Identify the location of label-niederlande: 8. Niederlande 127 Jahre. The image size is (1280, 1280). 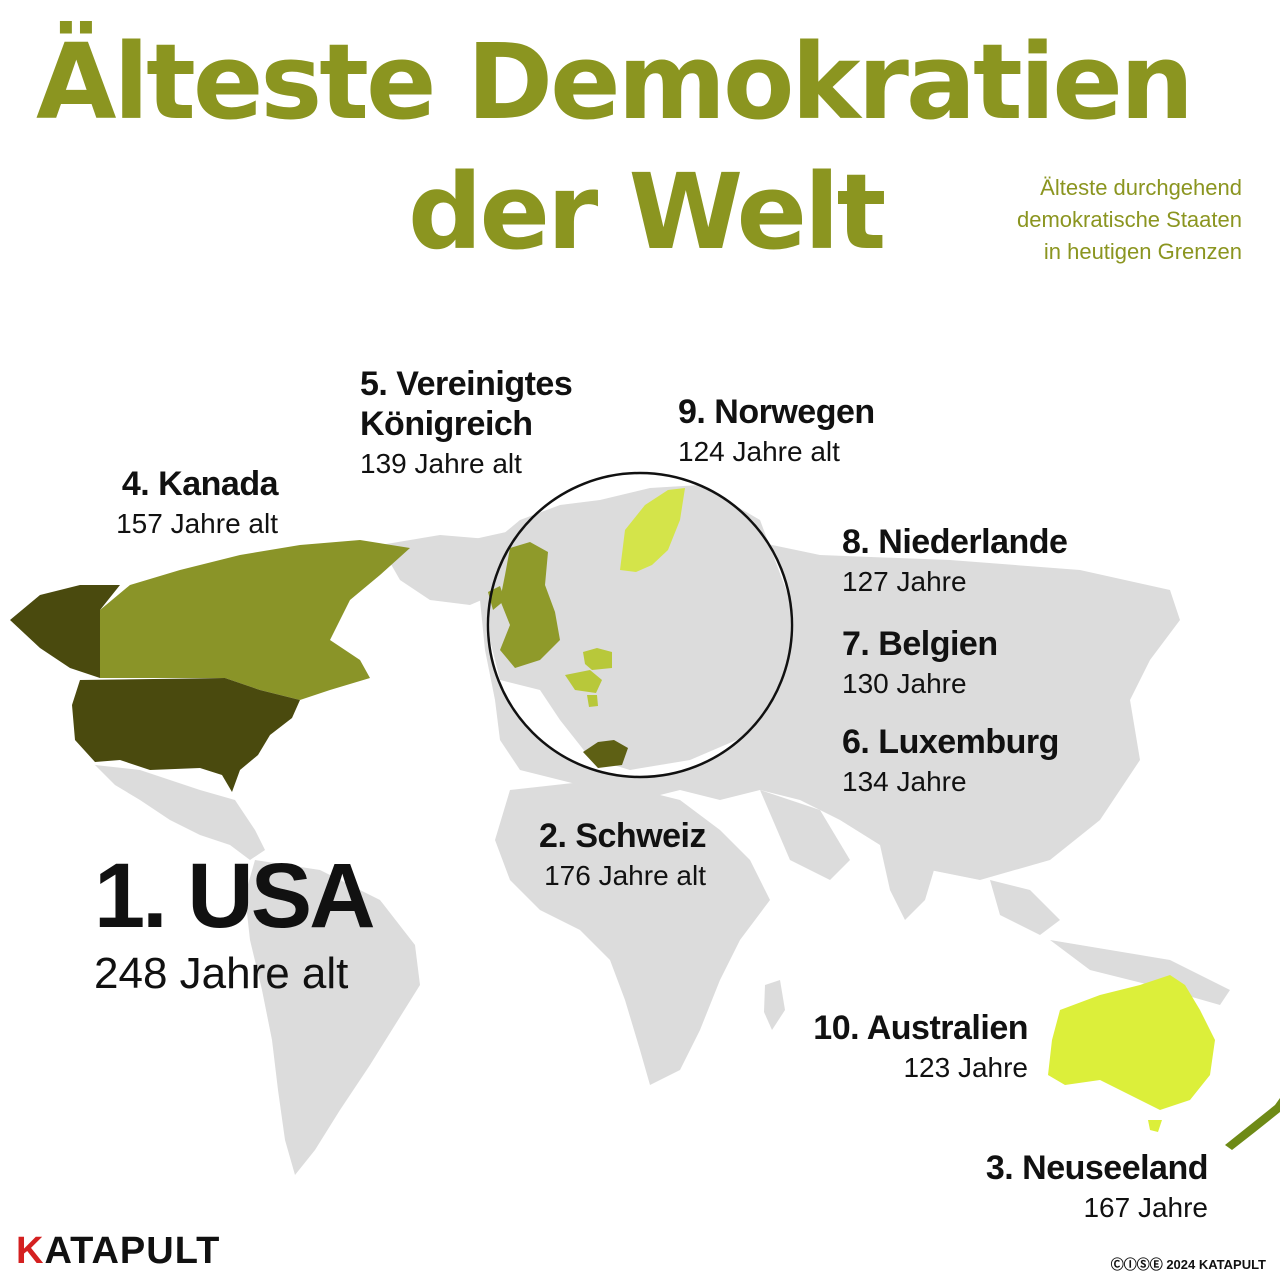
(955, 562).